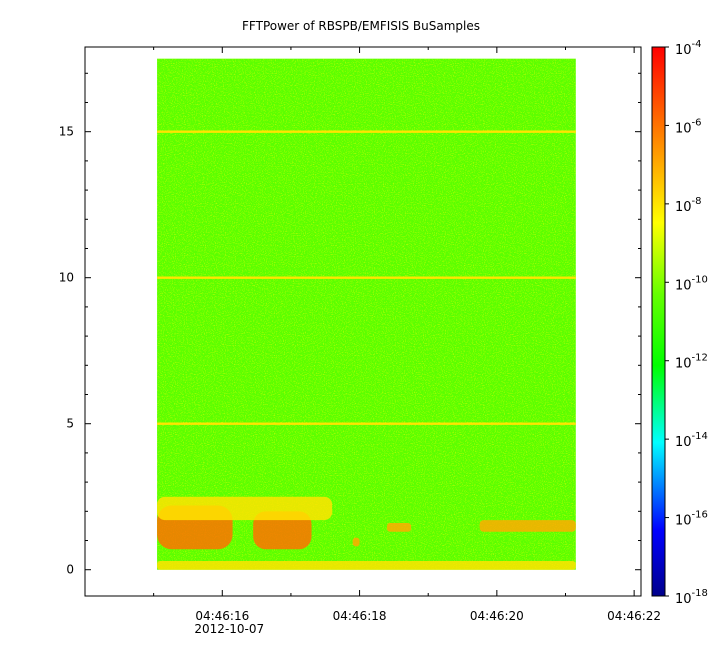  I want to click on x-date-label: 2012-10-07, so click(229, 629).